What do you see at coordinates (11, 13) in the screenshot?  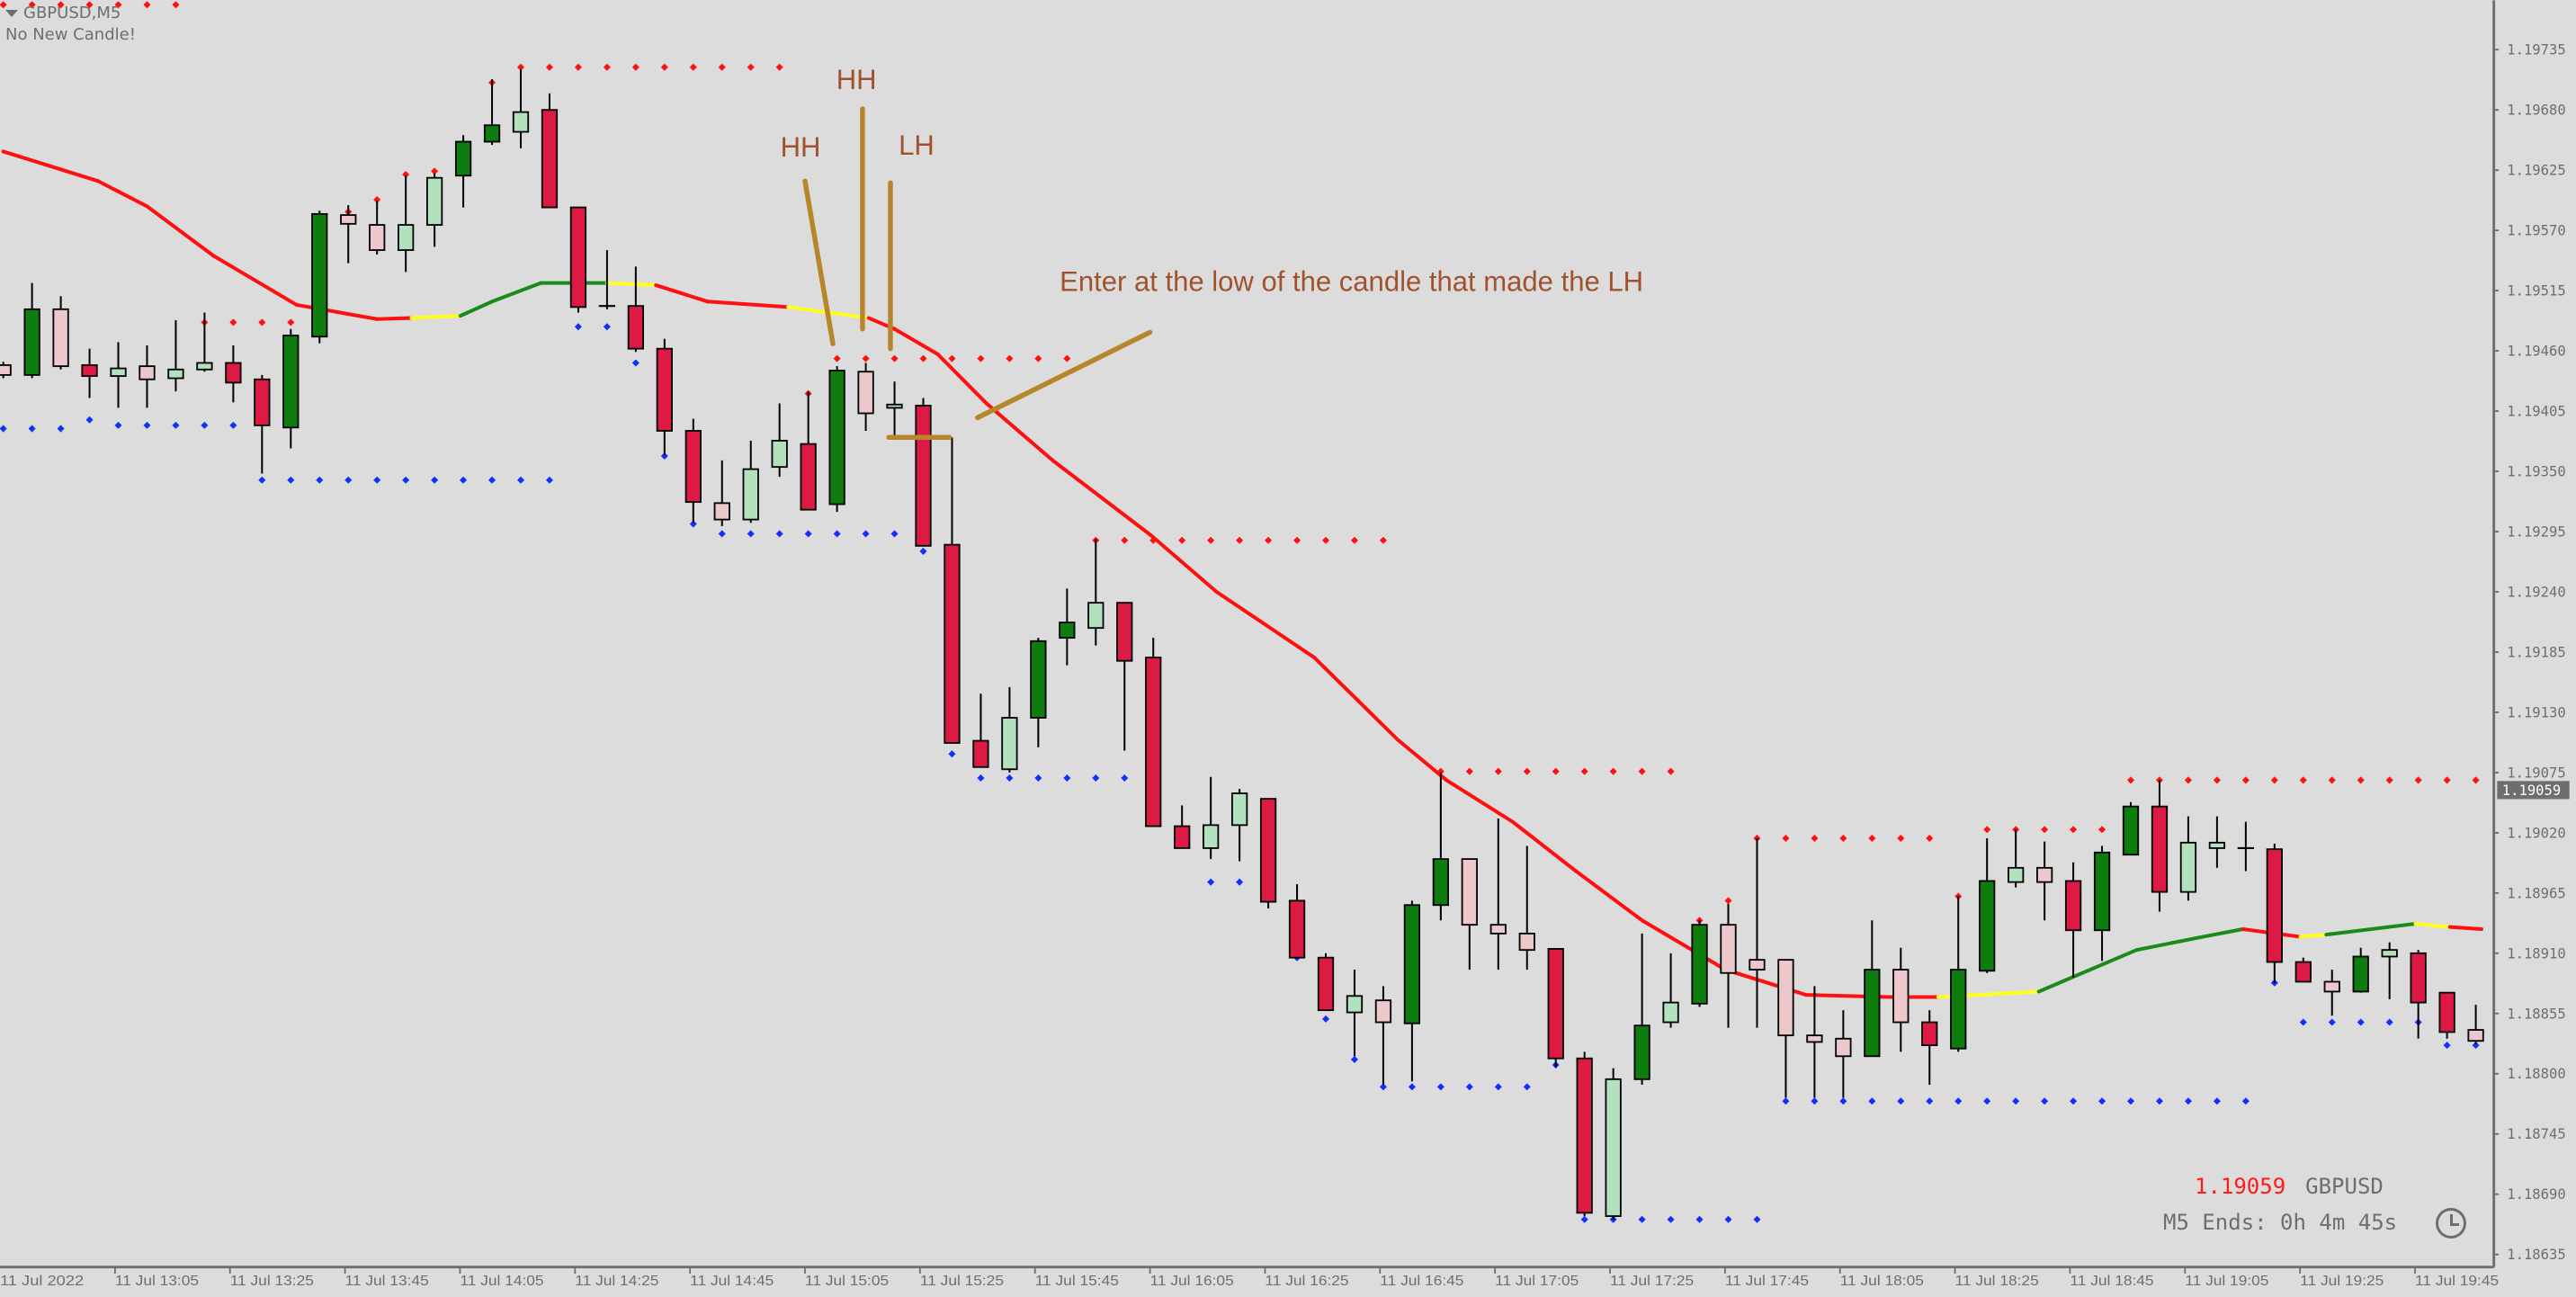 I see `dropdown-triangle-icon` at bounding box center [11, 13].